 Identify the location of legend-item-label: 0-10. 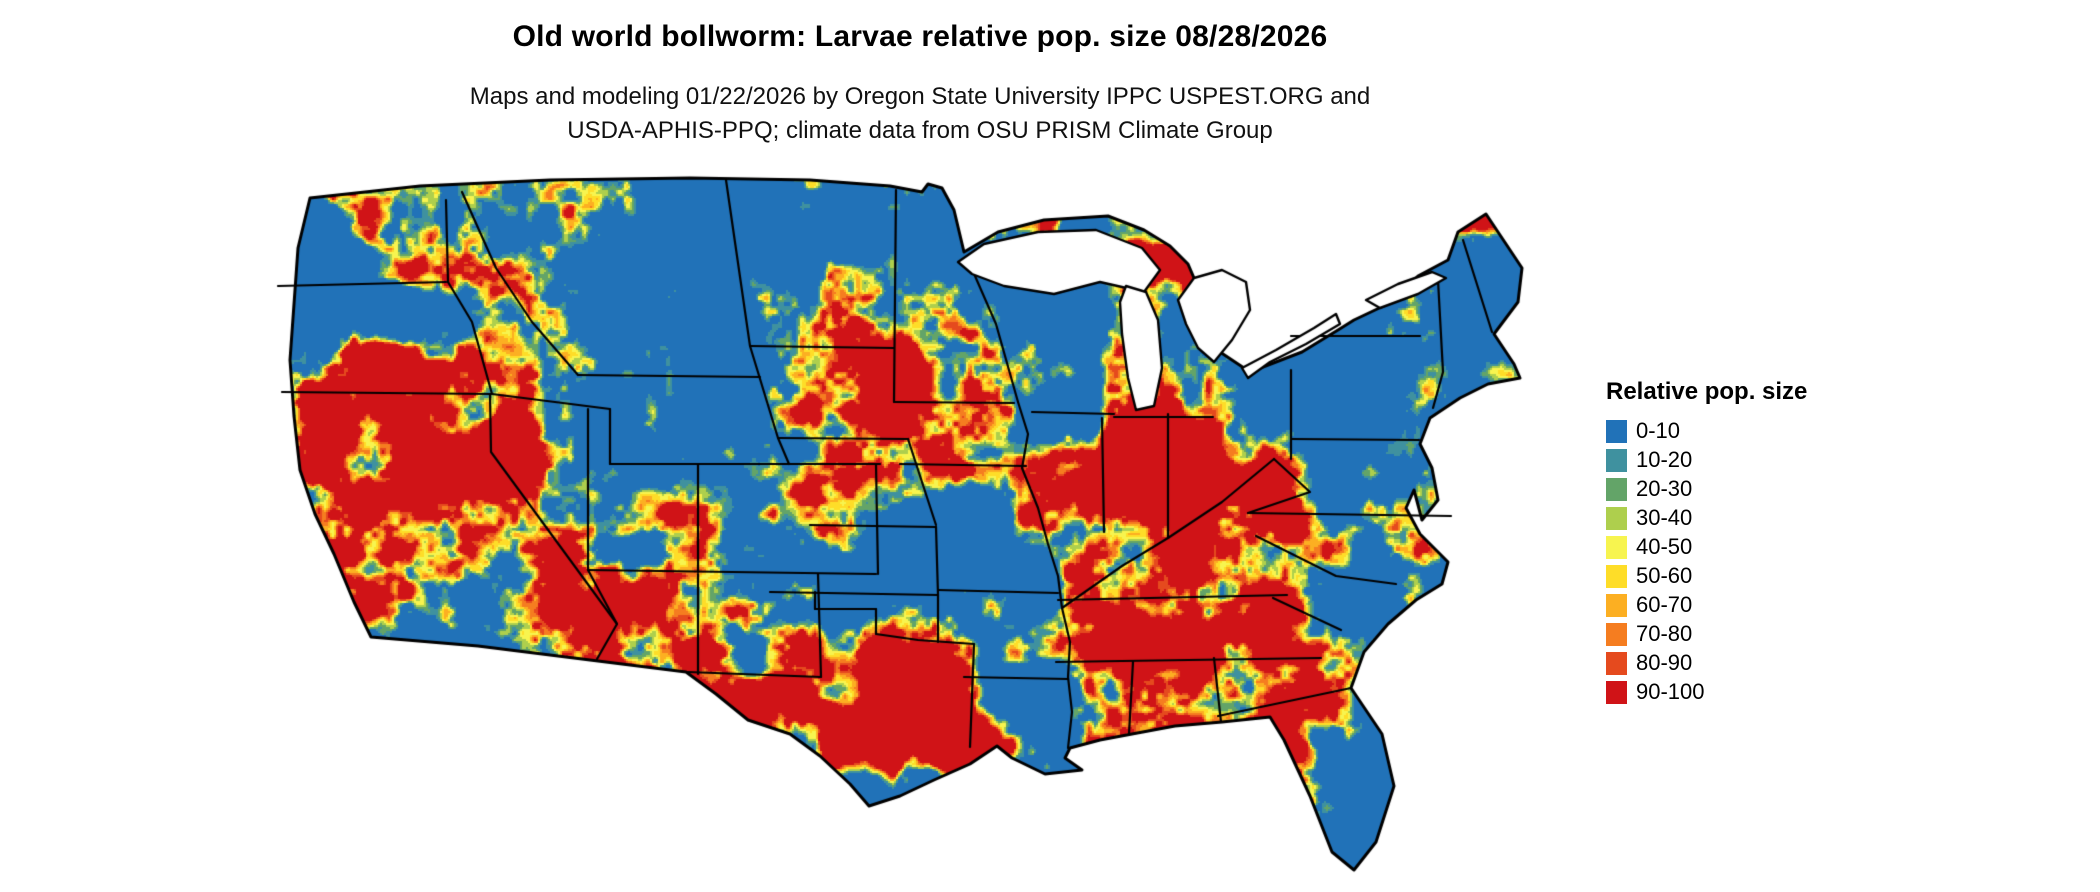
(1658, 430).